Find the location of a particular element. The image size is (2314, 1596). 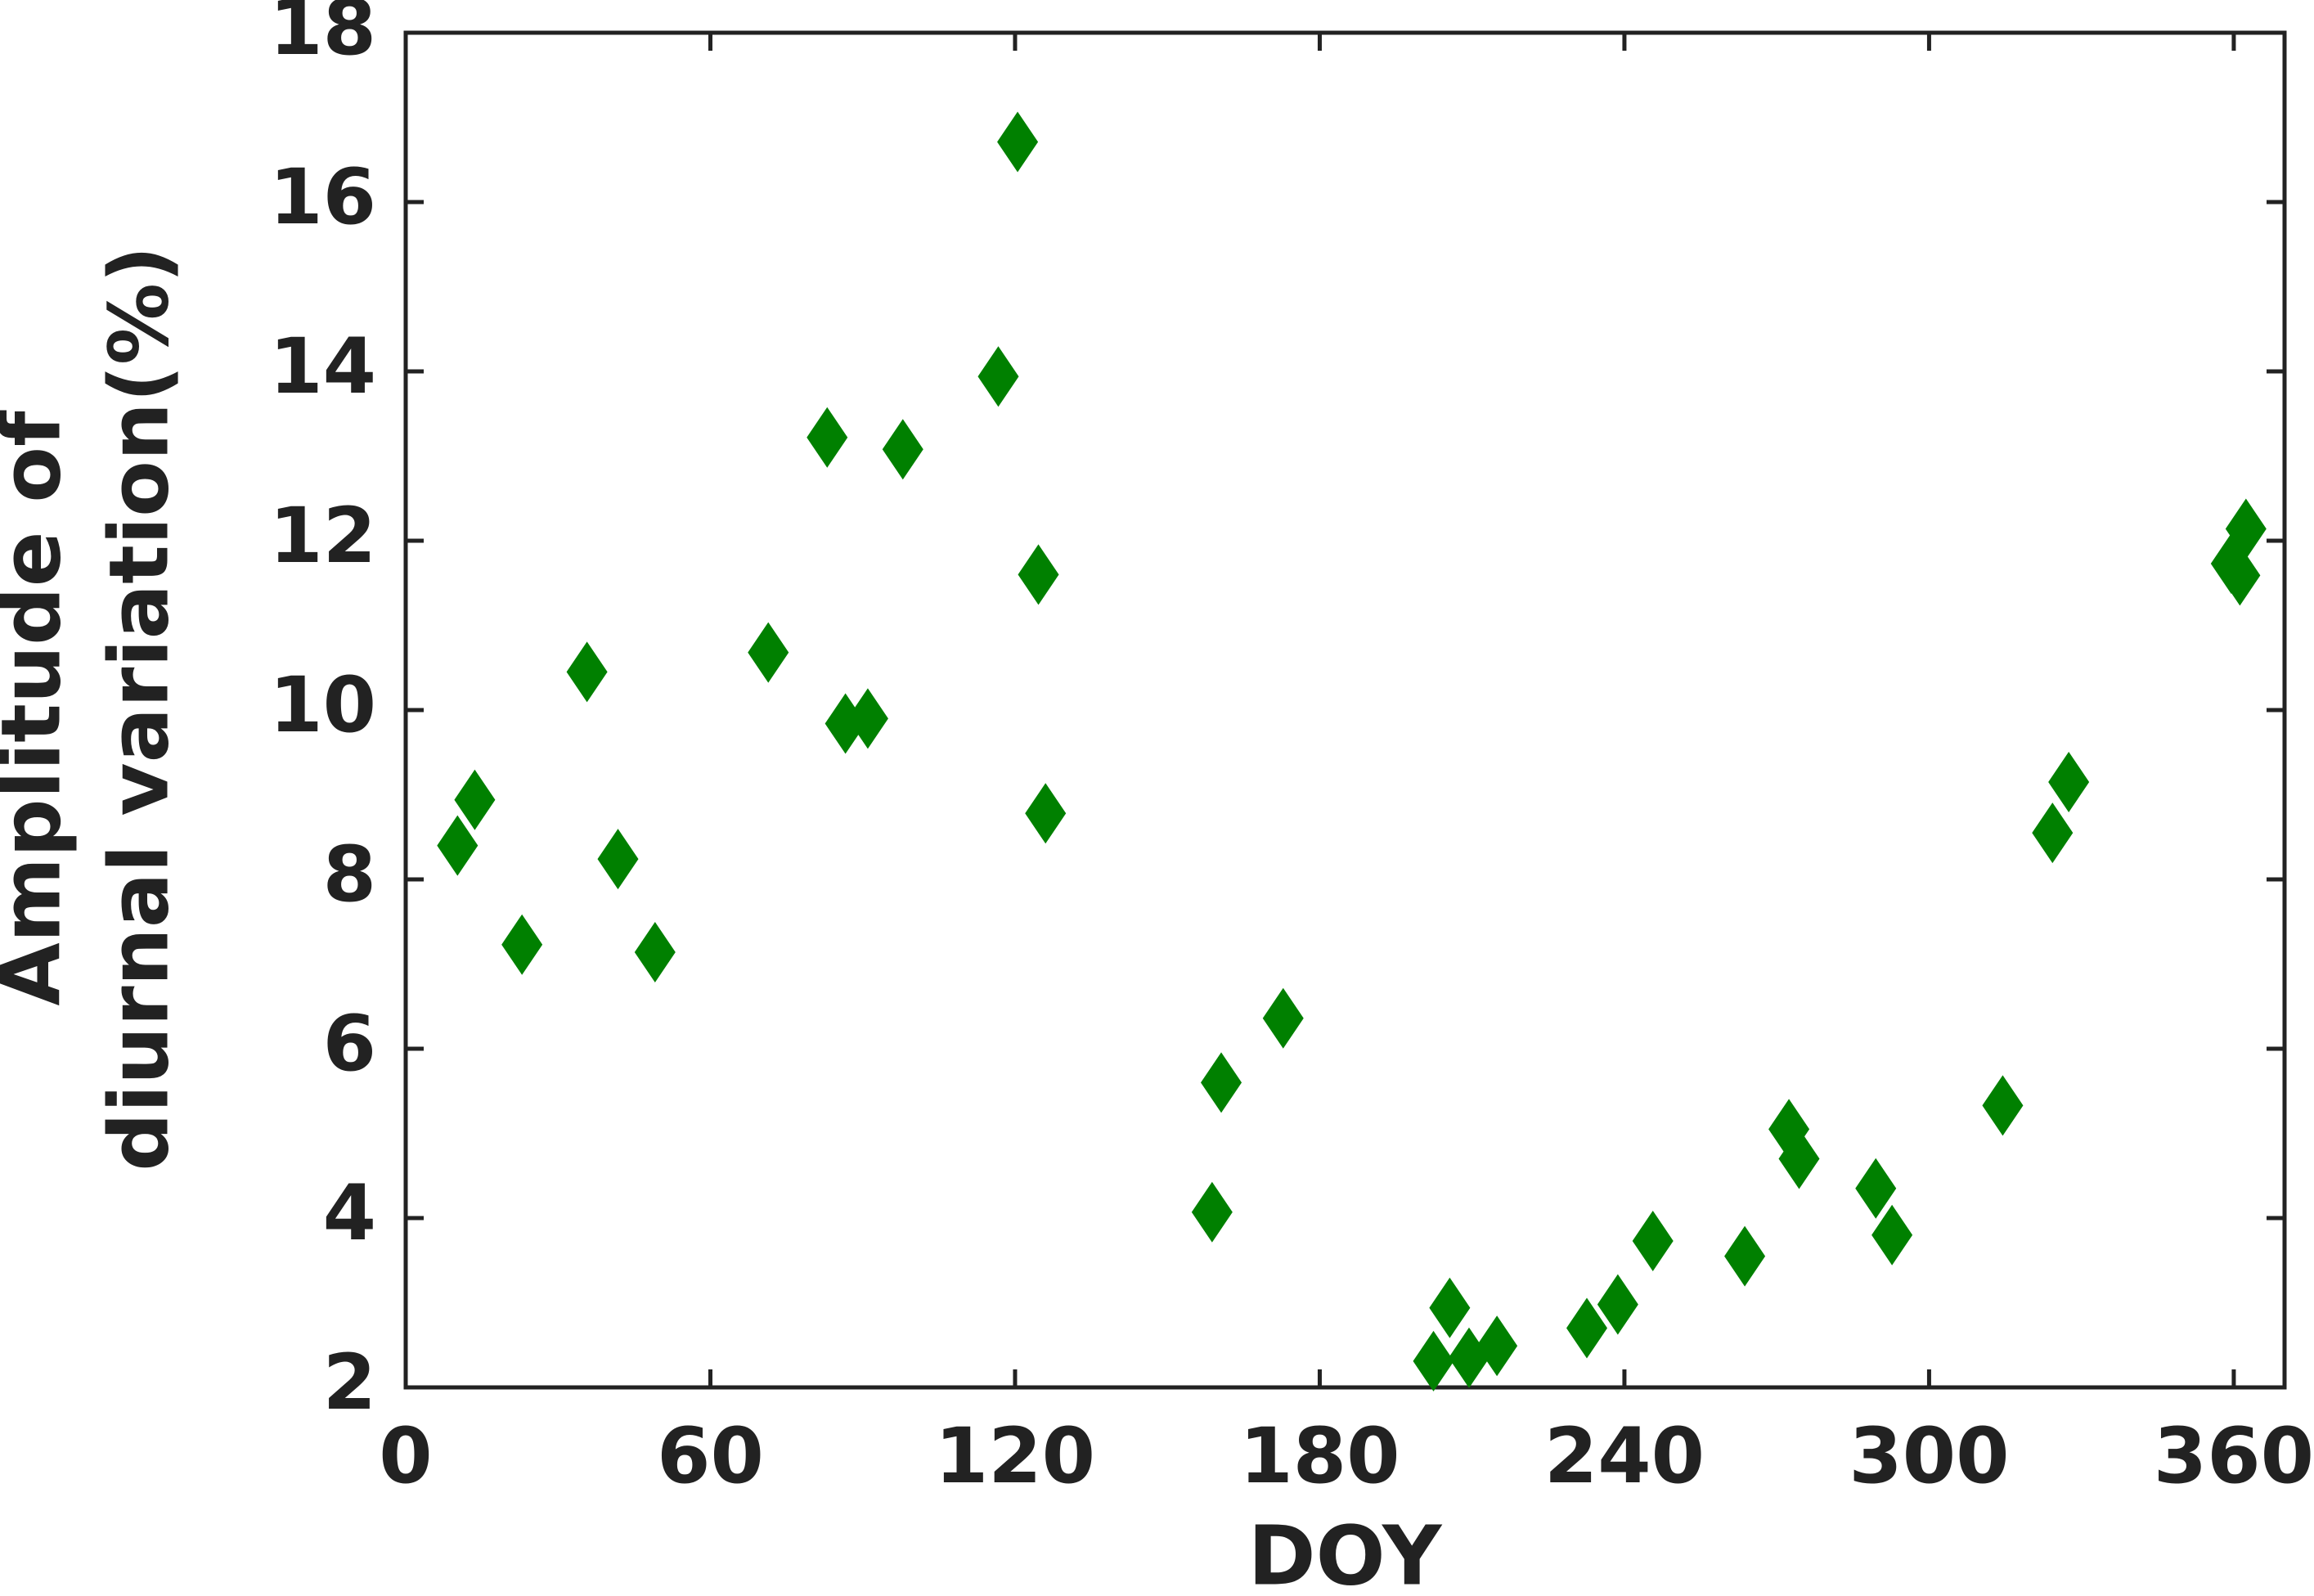

x-tick-label: 240 is located at coordinates (1624, 1456).